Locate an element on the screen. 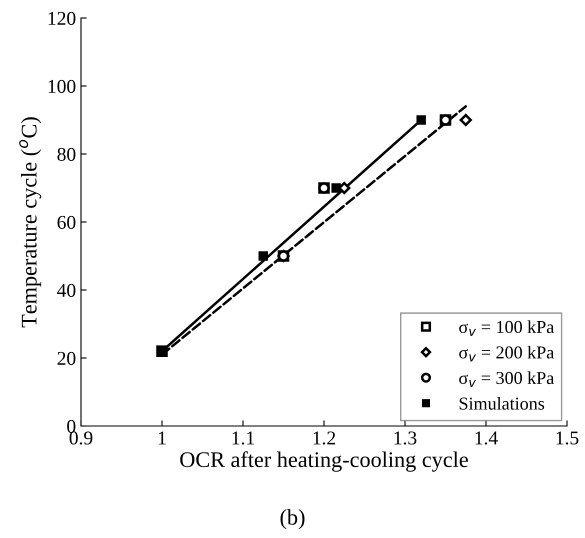 The image size is (585, 538). x-tick-label: 1.2 is located at coordinates (325, 438).